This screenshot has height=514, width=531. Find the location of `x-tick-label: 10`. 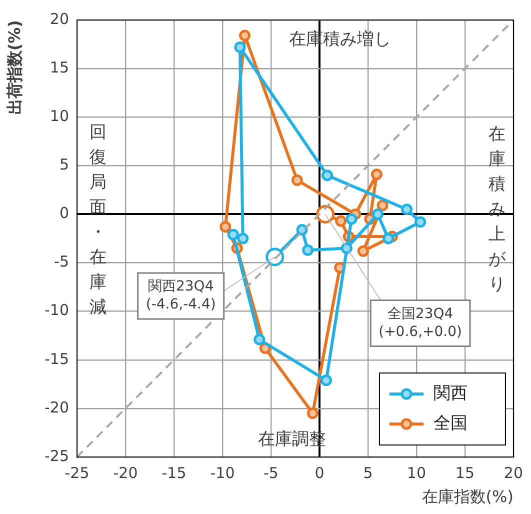

x-tick-label: 10 is located at coordinates (416, 473).